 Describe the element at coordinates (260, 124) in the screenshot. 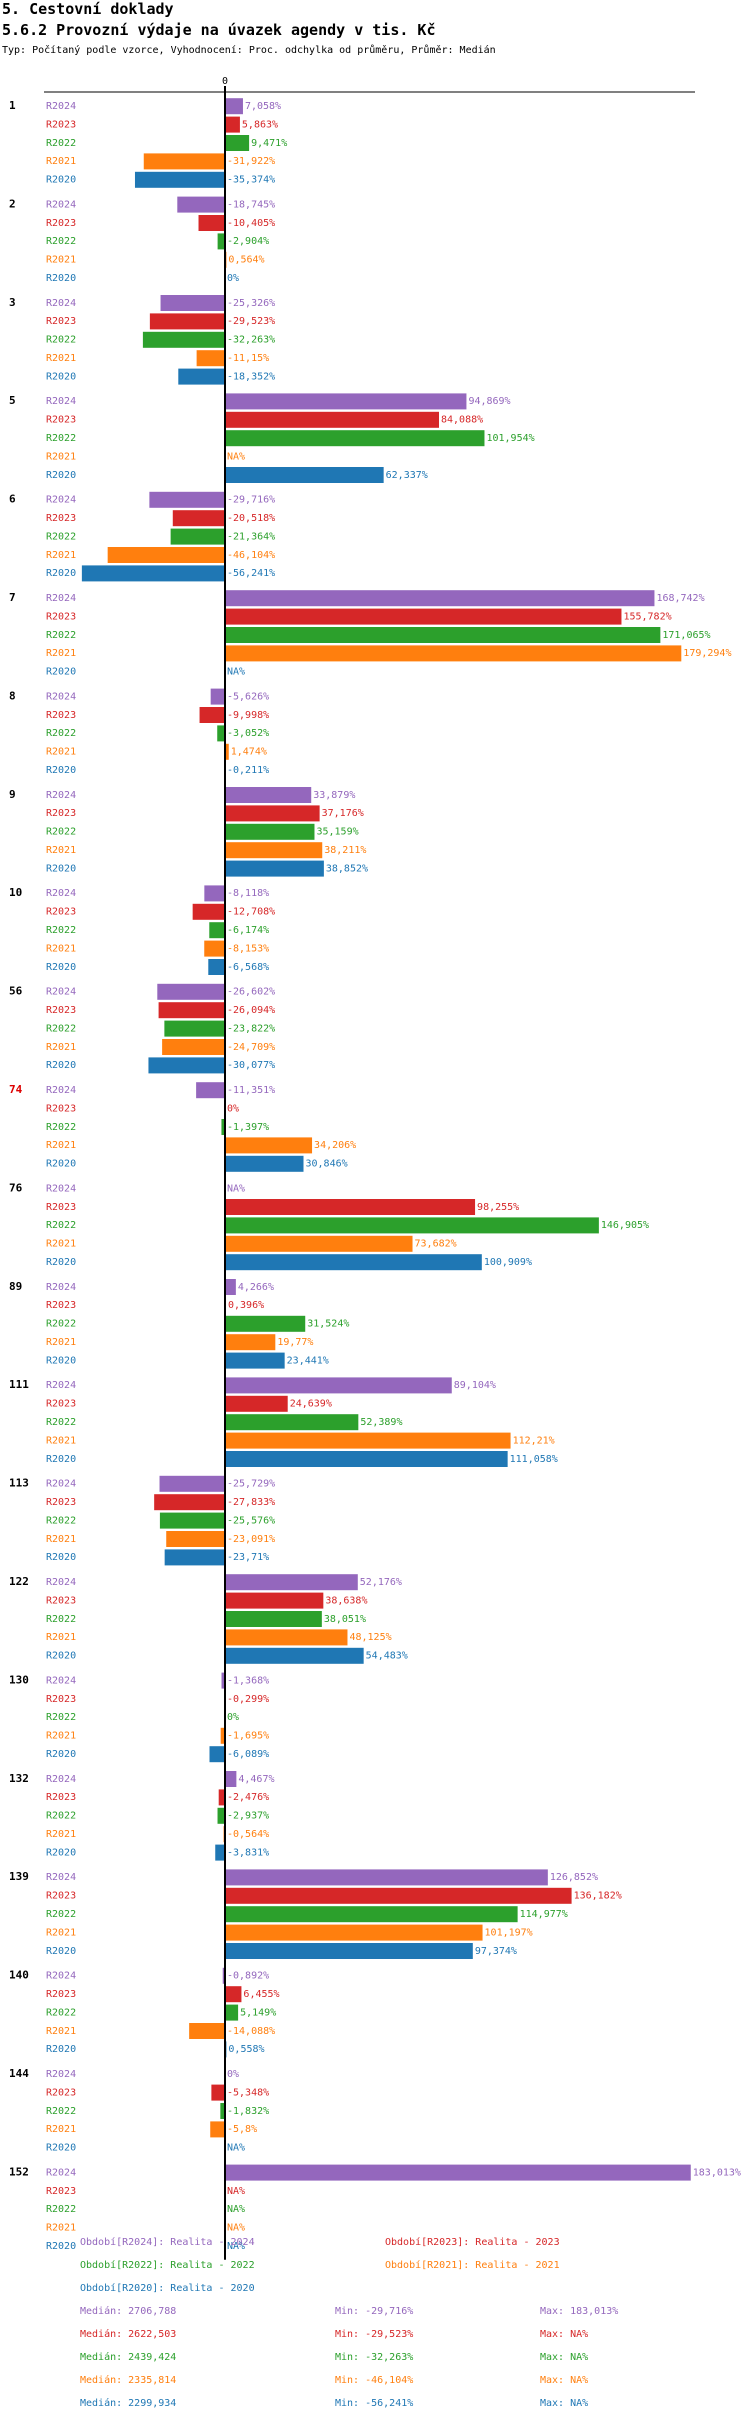

I see `value-label: 5,863%` at that location.